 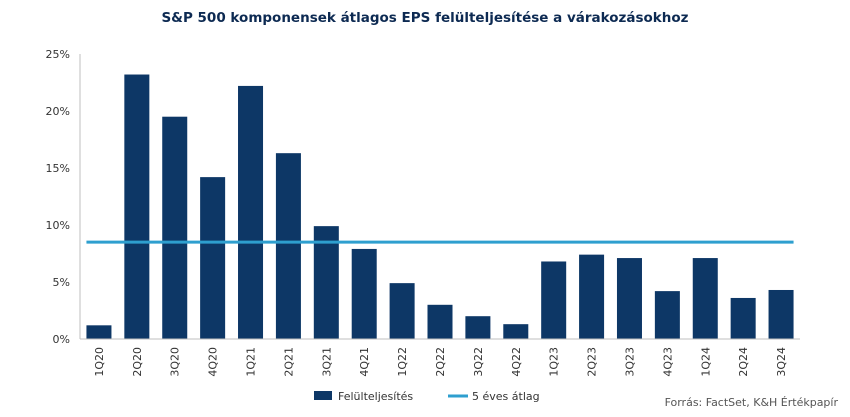 What do you see at coordinates (592, 362) in the screenshot?
I see `x-tick-label: 2Q23` at bounding box center [592, 362].